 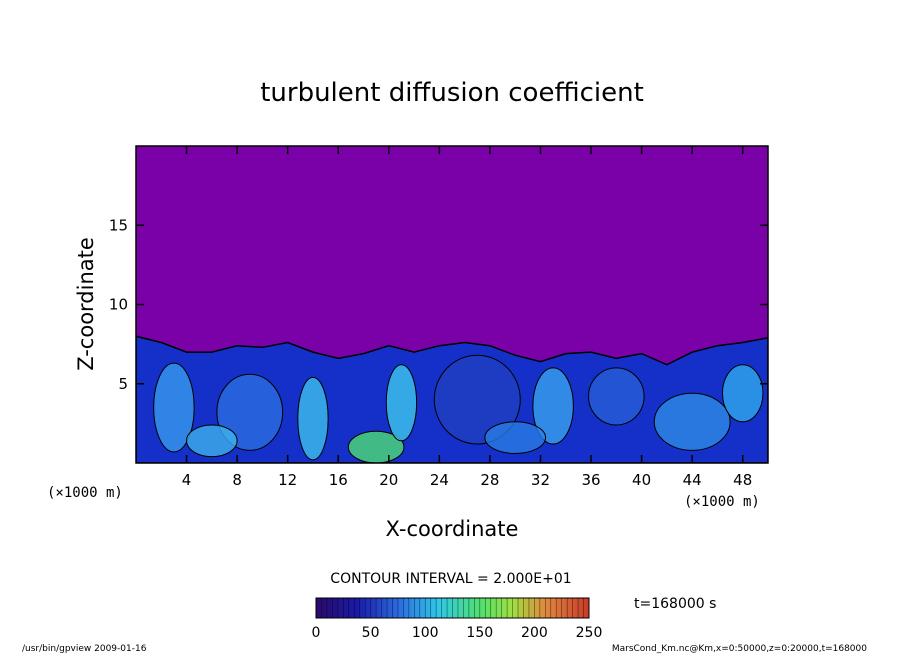 What do you see at coordinates (457, 633) in the screenshot?
I see `colorbar-ticks: 0 50 100 150 200 250` at bounding box center [457, 633].